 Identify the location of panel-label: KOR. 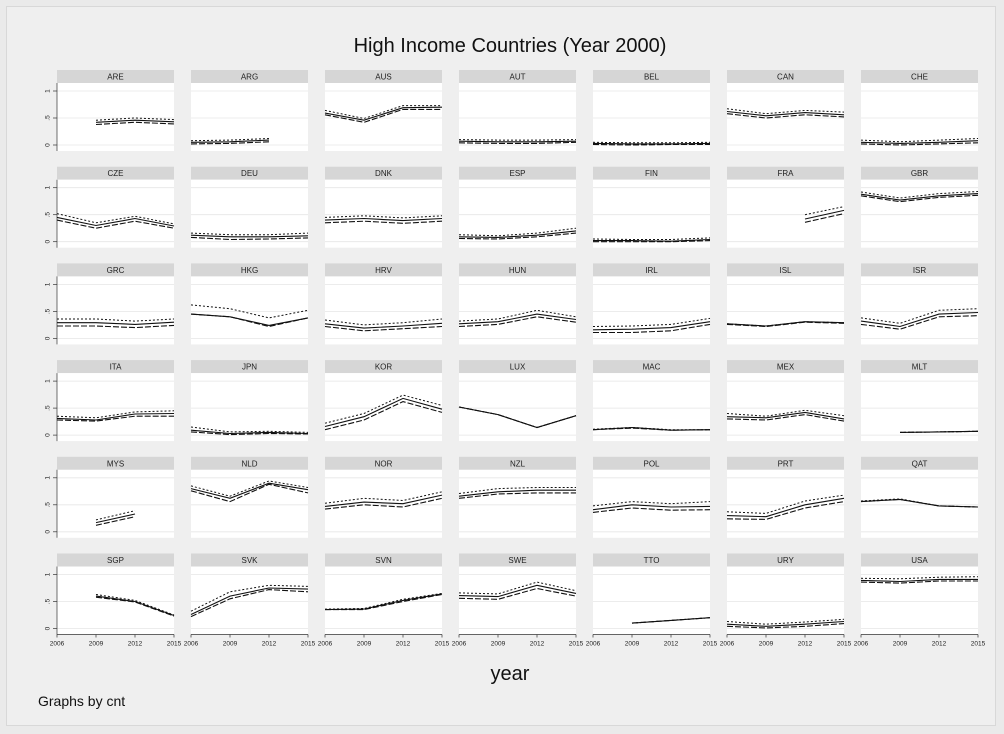
(384, 367).